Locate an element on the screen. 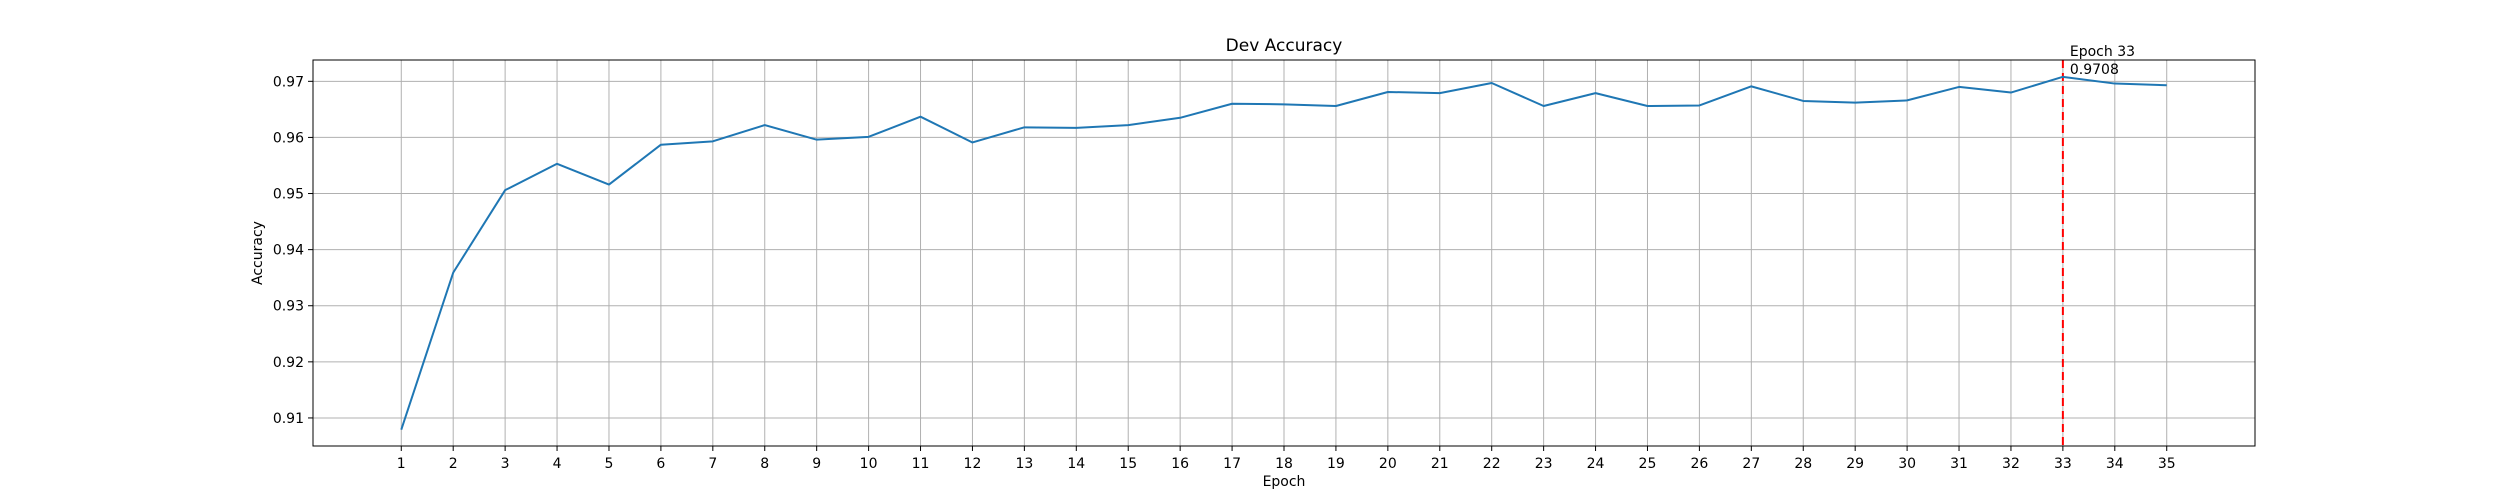 Image resolution: width=2500 pixels, height=500 pixels. x-tick-label: 13 is located at coordinates (1024, 464).